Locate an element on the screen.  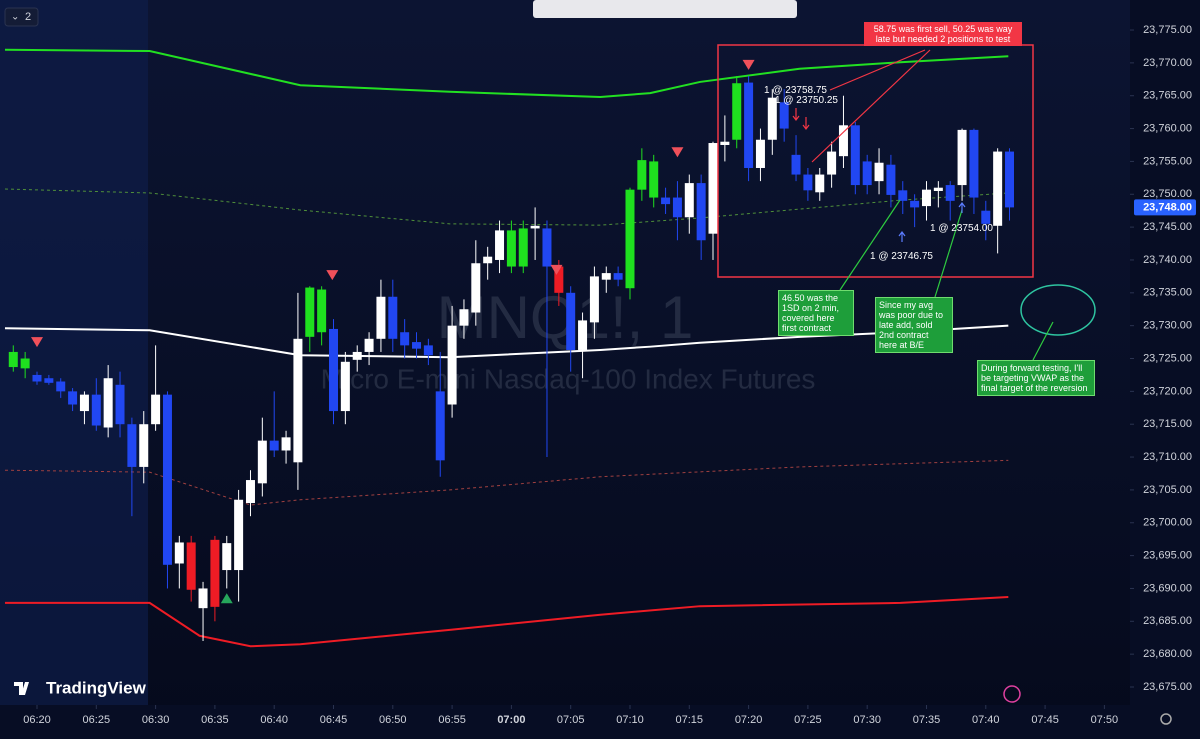
last-price-label: 23,748.00 is located at coordinates (1167, 207).